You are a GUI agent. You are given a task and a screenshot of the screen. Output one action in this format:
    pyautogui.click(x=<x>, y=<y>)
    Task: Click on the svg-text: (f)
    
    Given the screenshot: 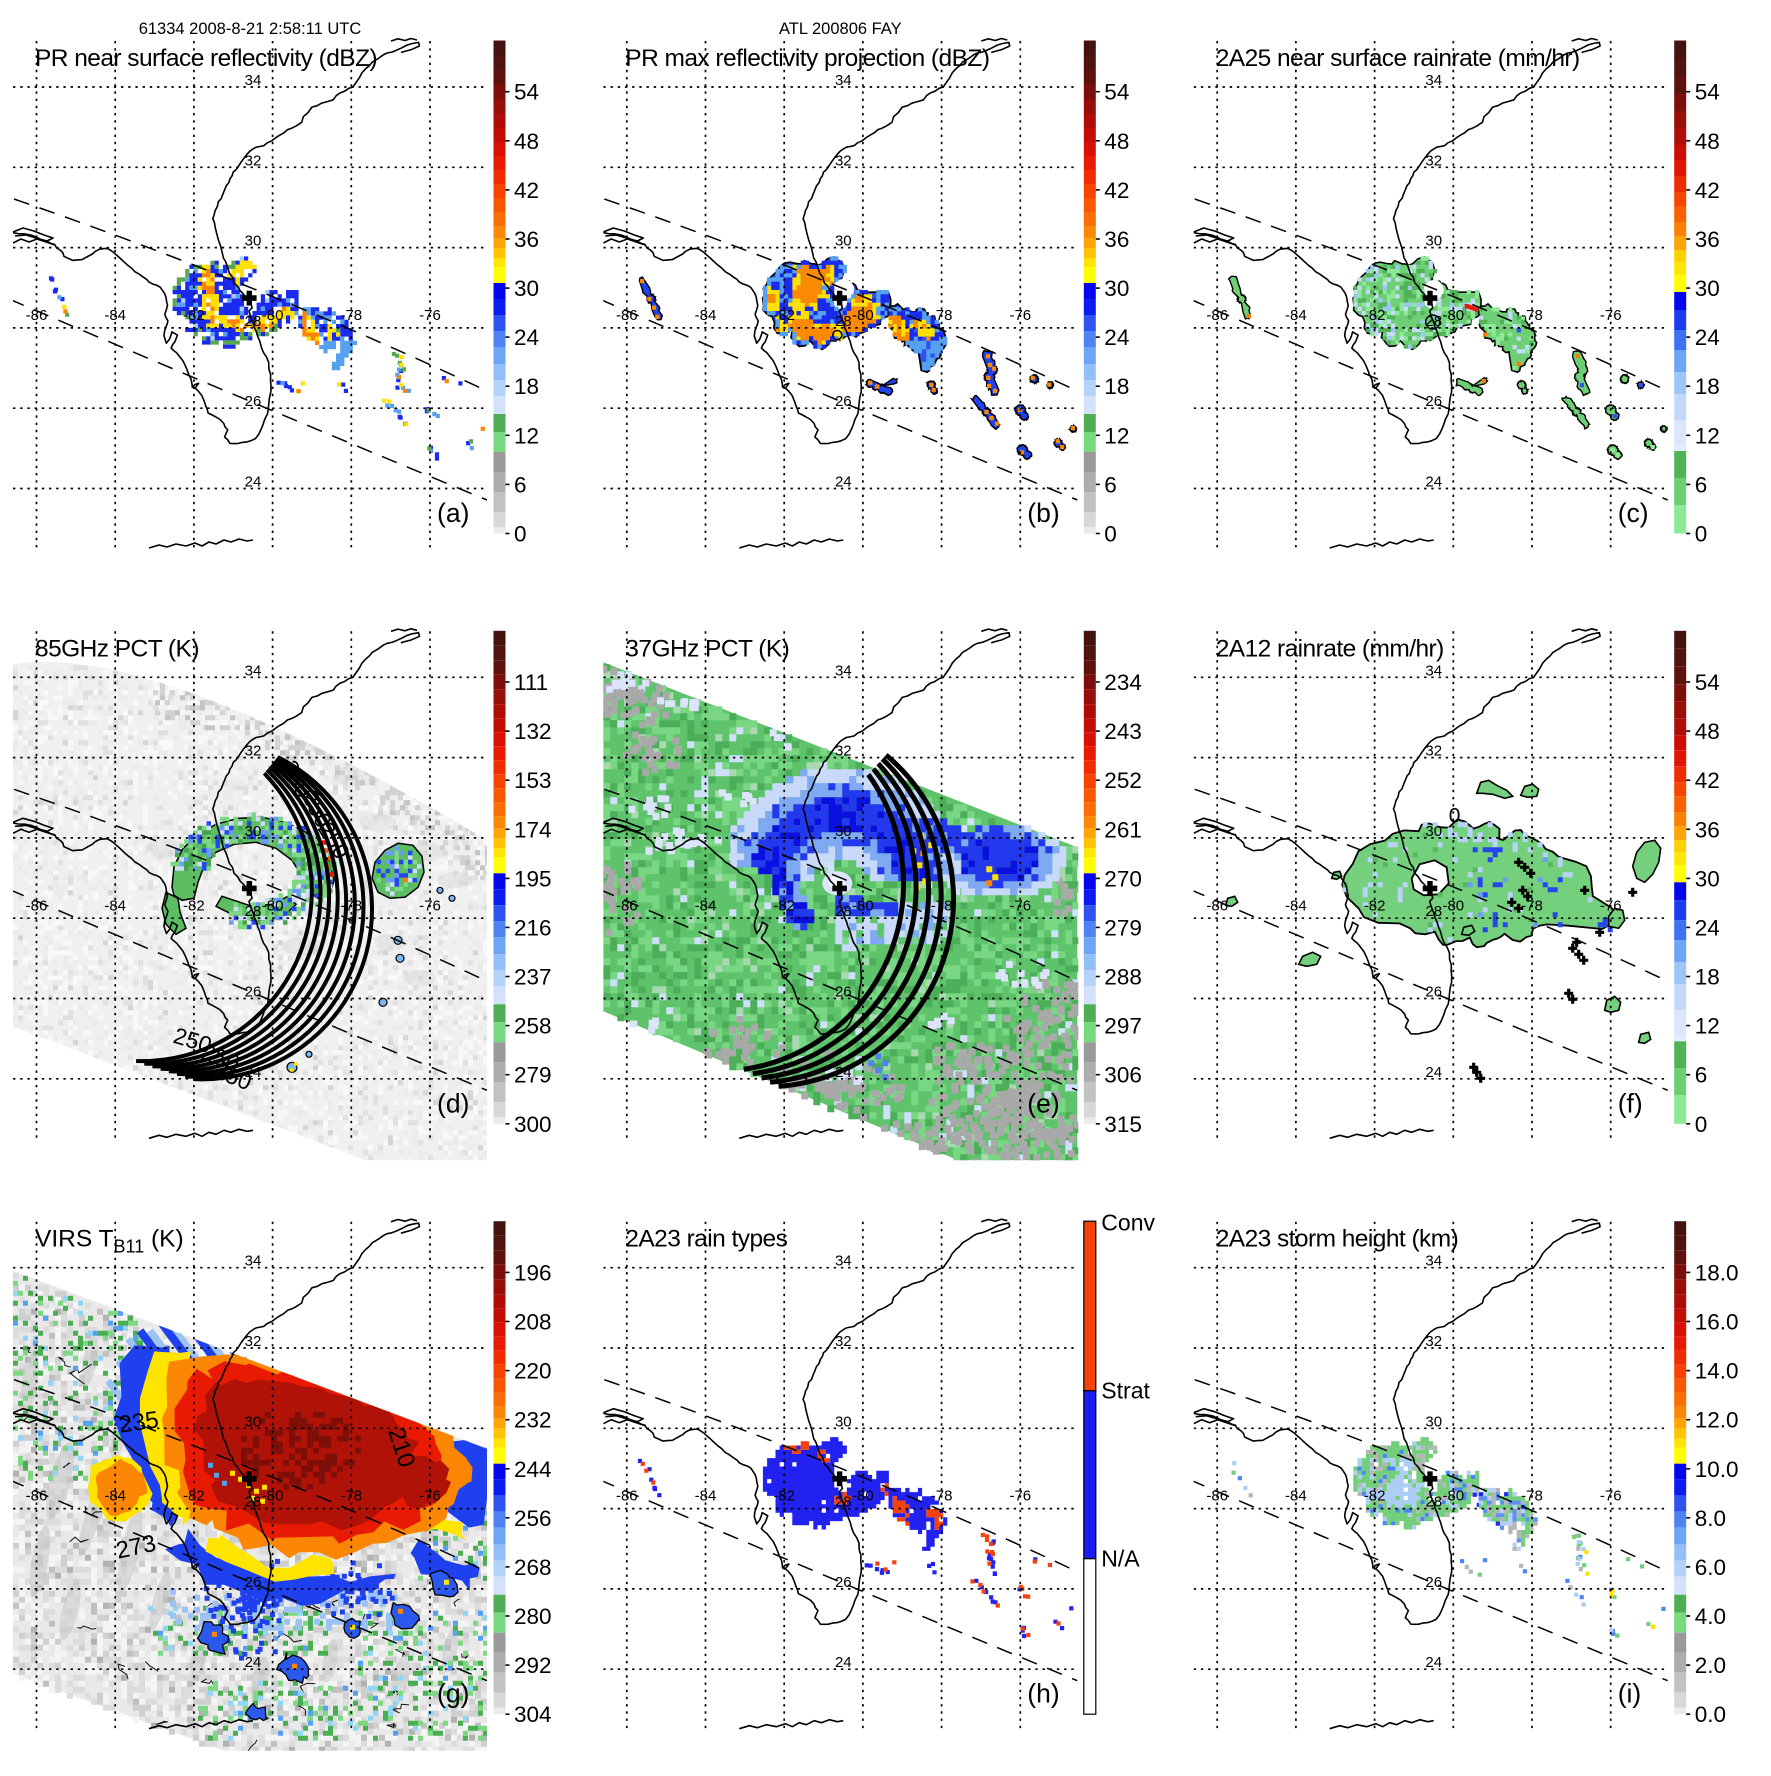 What is the action you would take?
    pyautogui.click(x=1630, y=1103)
    